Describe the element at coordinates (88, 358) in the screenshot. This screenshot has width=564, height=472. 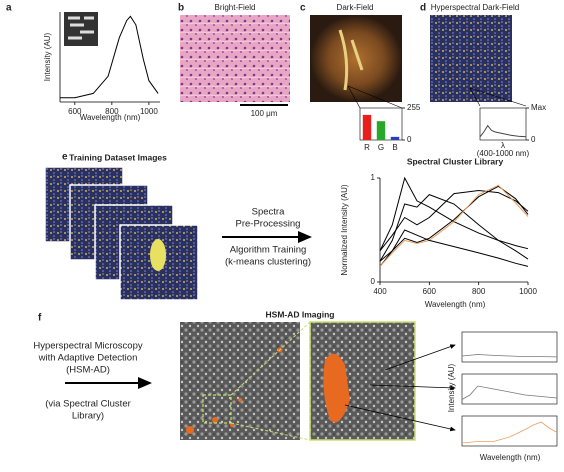
I see `method-text: with Adaptive Detection` at that location.